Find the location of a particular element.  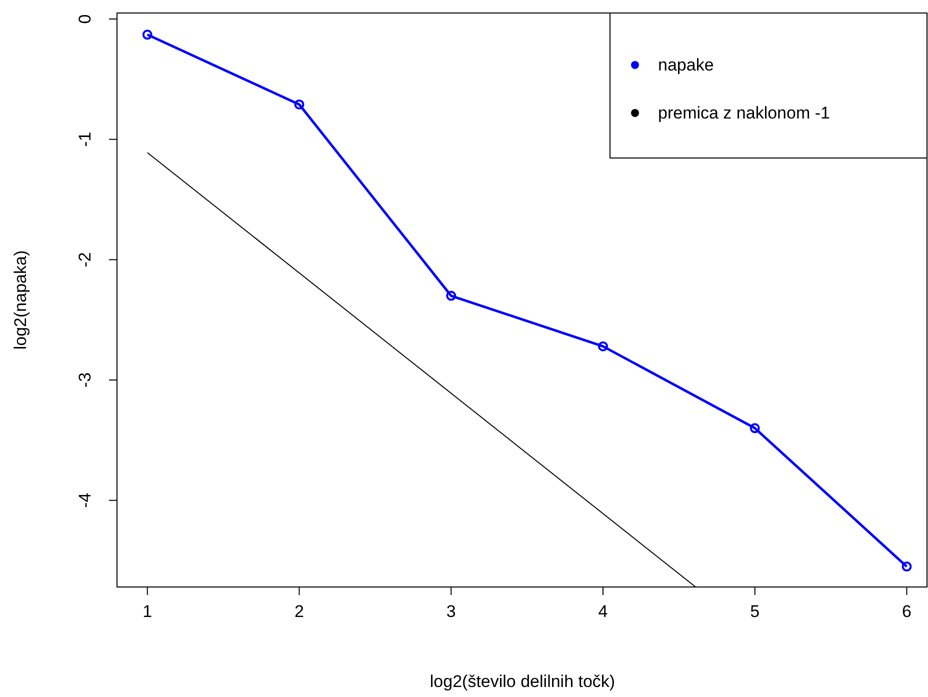

x-tick-label: 1 is located at coordinates (147, 611).